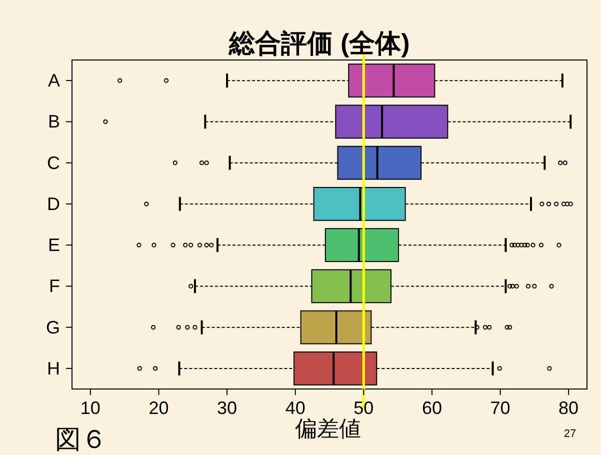 The width and height of the screenshot is (601, 455). Describe the element at coordinates (568, 408) in the screenshot. I see `x-tick-label: 80` at that location.